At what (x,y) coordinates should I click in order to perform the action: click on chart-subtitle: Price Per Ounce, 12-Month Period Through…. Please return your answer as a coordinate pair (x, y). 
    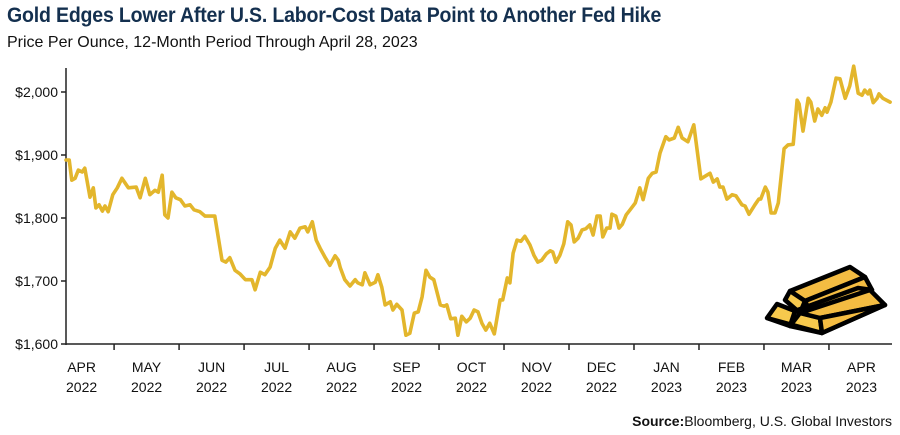
    Looking at the image, I should click on (212, 42).